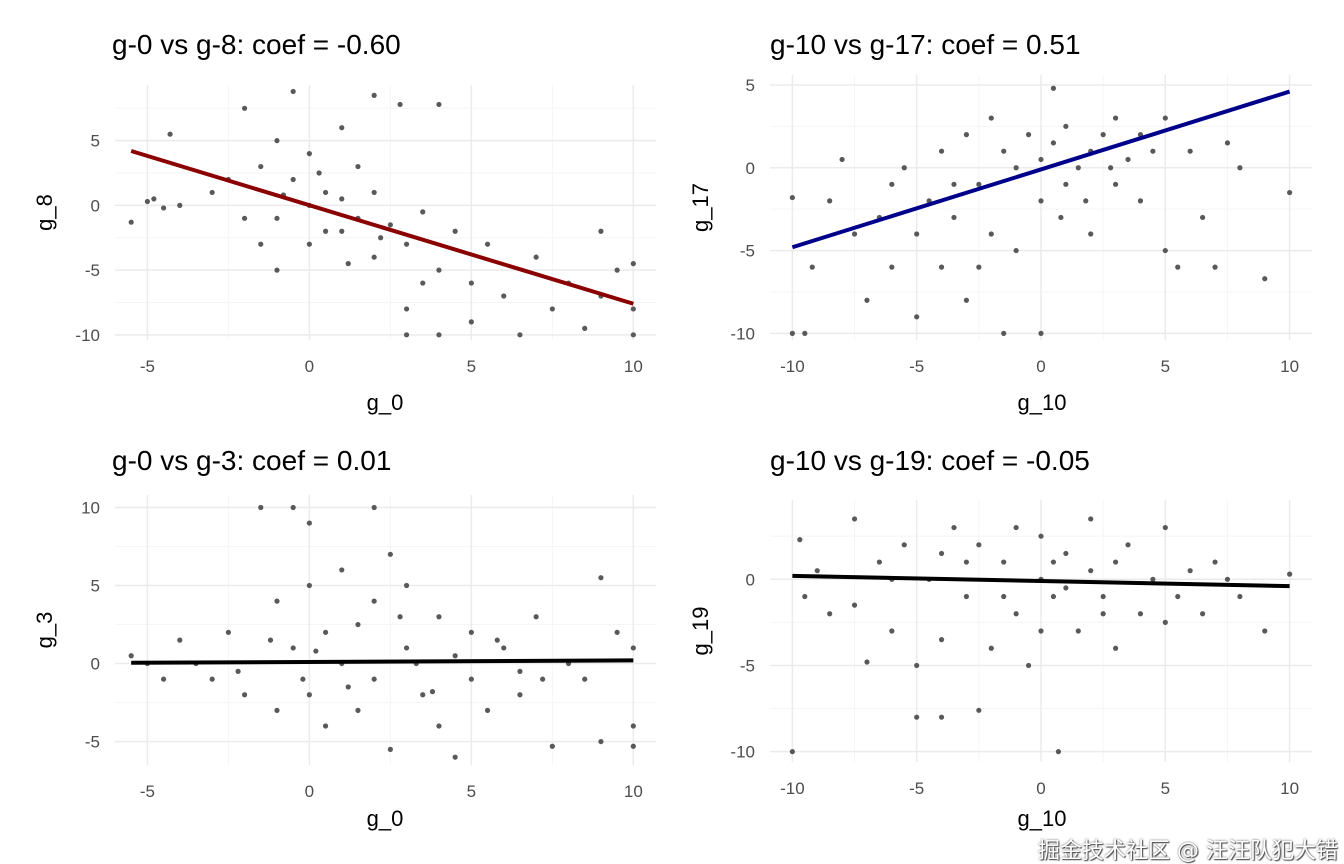 This screenshot has height=864, width=1344. Describe the element at coordinates (930, 460) in the screenshot. I see `panel-title: g-10 vs g-19: coef = -0.05` at that location.